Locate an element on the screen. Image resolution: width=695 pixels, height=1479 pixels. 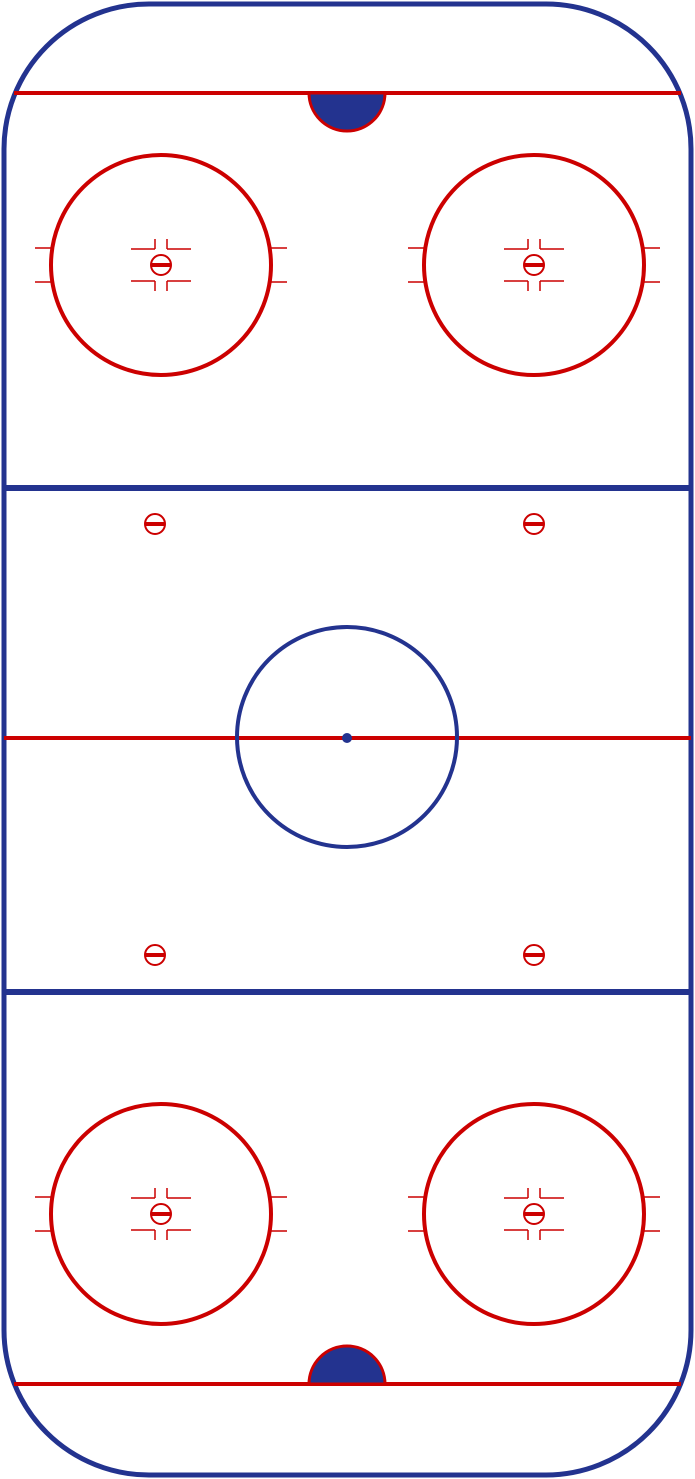
faceoff-circle-top-left is located at coordinates (161, 265).